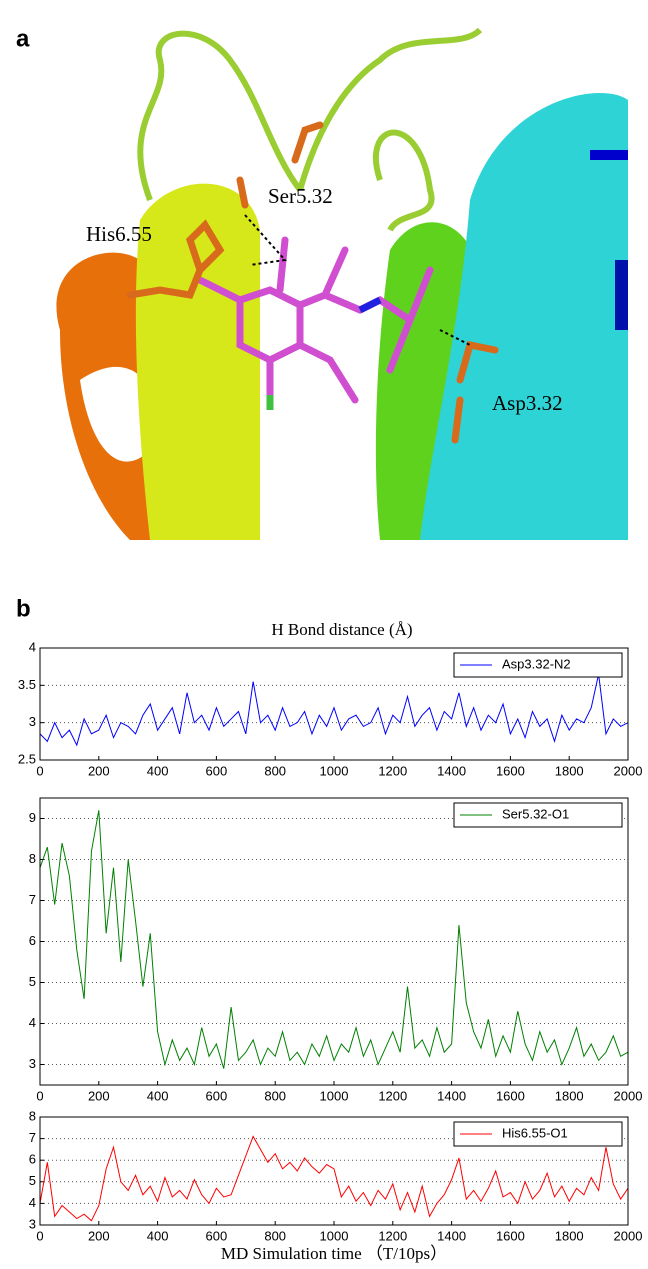 This screenshot has height=1269, width=648. Describe the element at coordinates (119, 234) in the screenshot. I see `residue-label: His6.55` at that location.